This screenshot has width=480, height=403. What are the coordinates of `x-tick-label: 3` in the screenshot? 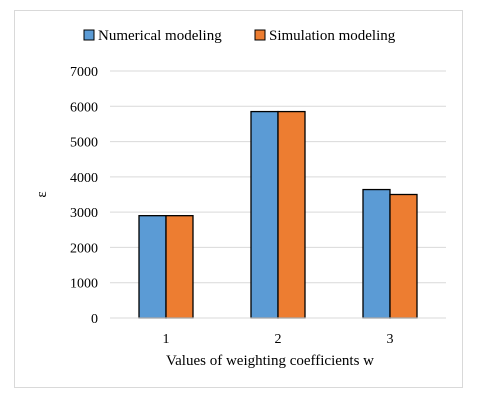 It's located at (390, 339).